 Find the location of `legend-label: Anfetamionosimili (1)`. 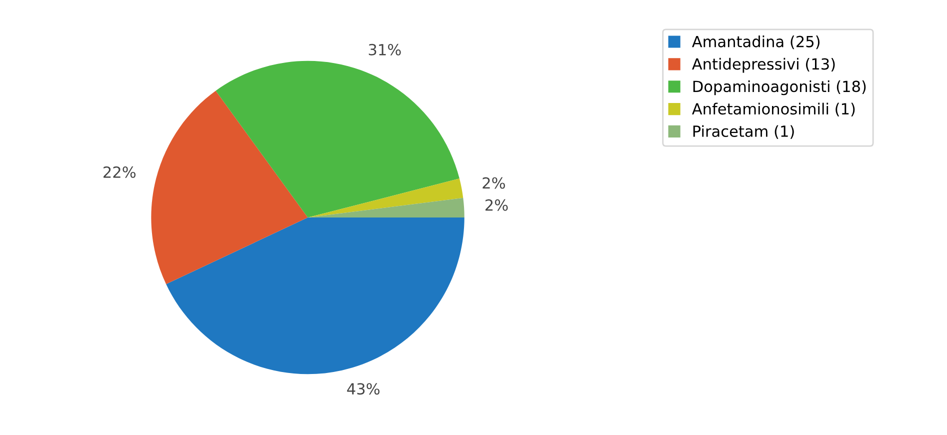

legend-label: Anfetamionosimili (1) is located at coordinates (773, 109).